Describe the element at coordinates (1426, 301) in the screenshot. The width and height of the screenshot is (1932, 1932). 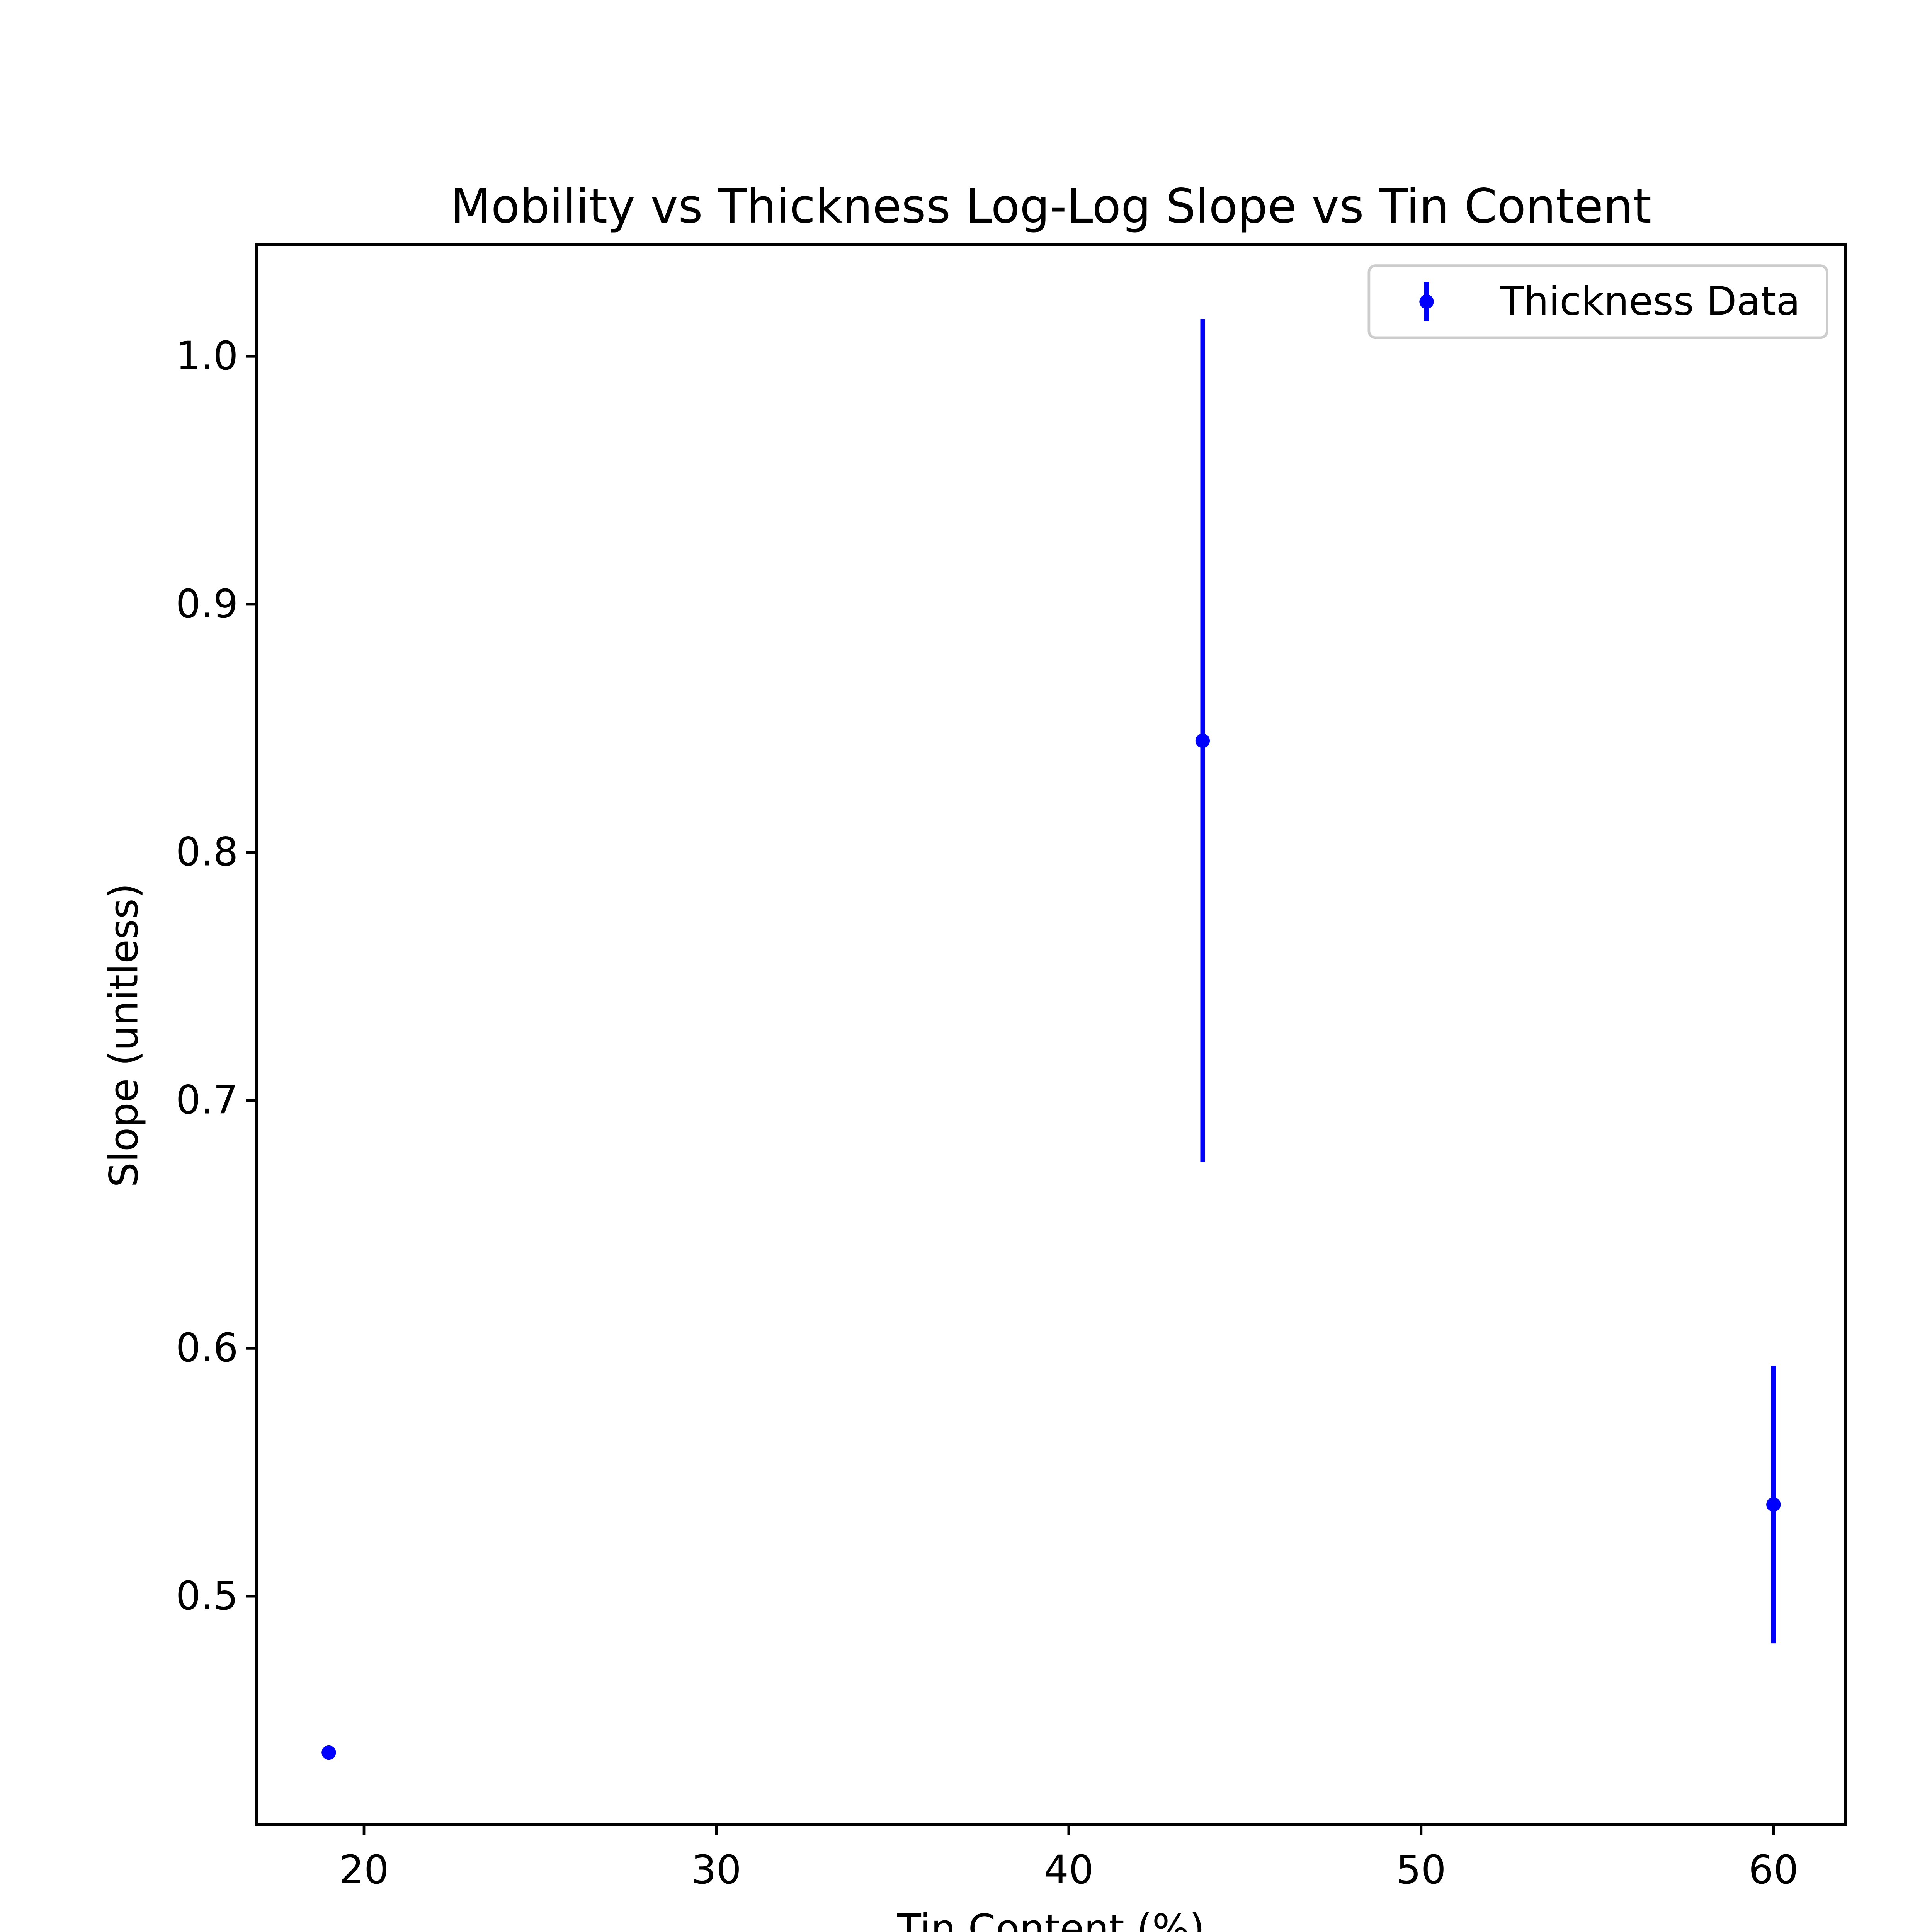
I see `legend-marker` at that location.